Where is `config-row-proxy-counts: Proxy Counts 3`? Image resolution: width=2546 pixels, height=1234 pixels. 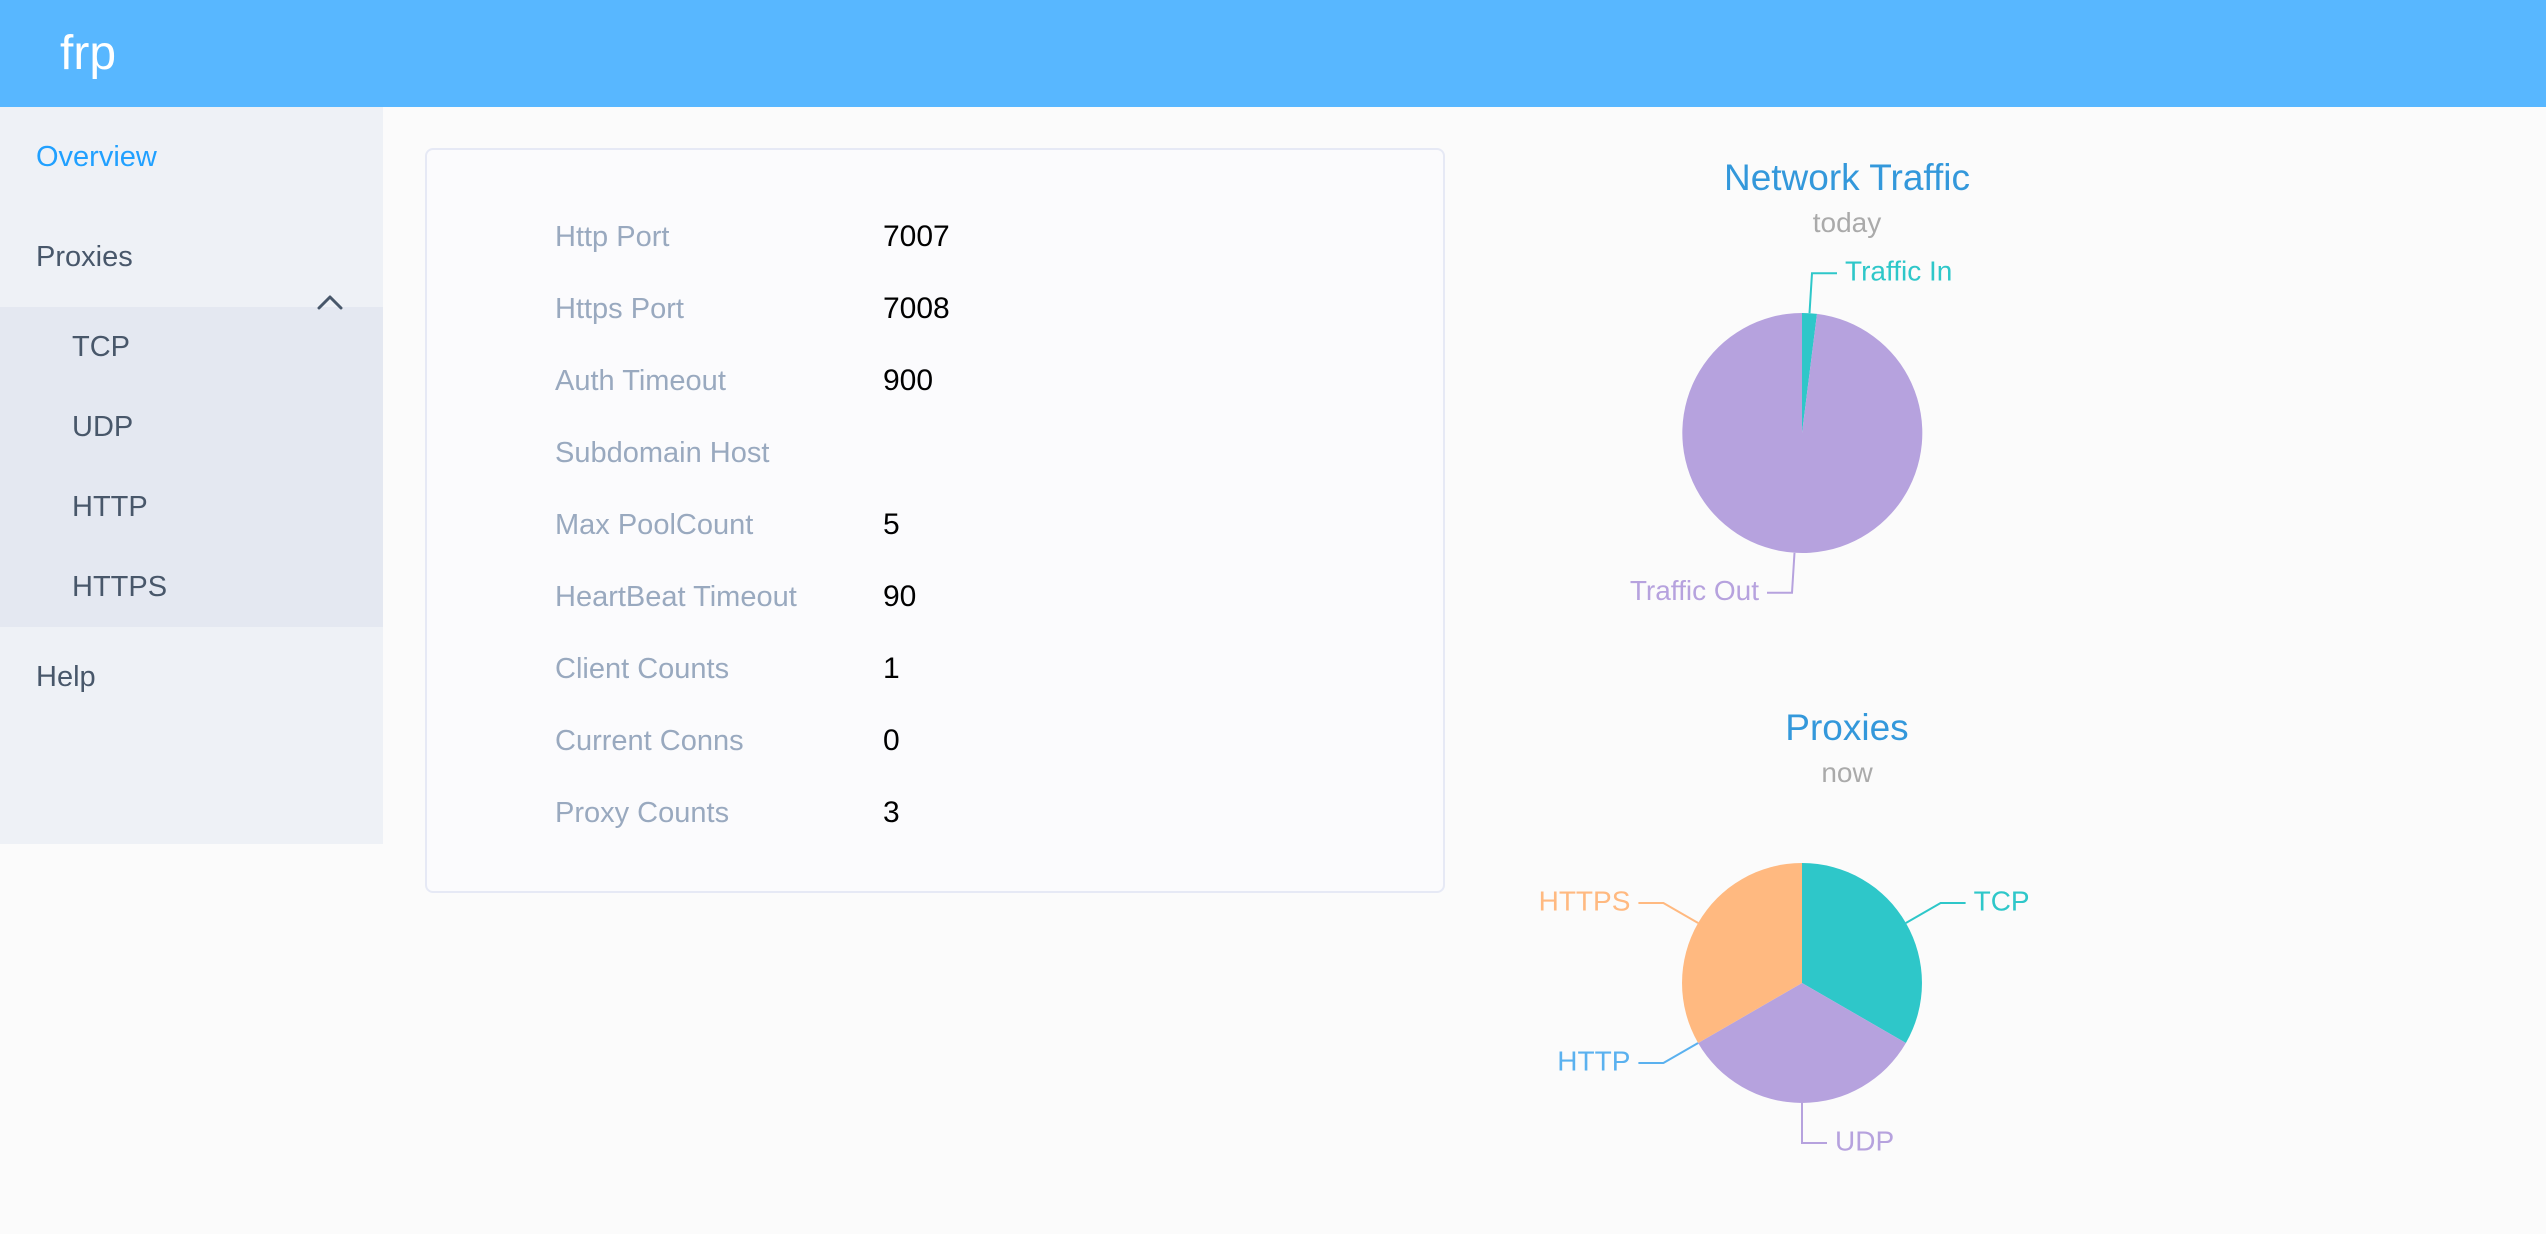 config-row-proxy-counts: Proxy Counts 3 is located at coordinates (935, 813).